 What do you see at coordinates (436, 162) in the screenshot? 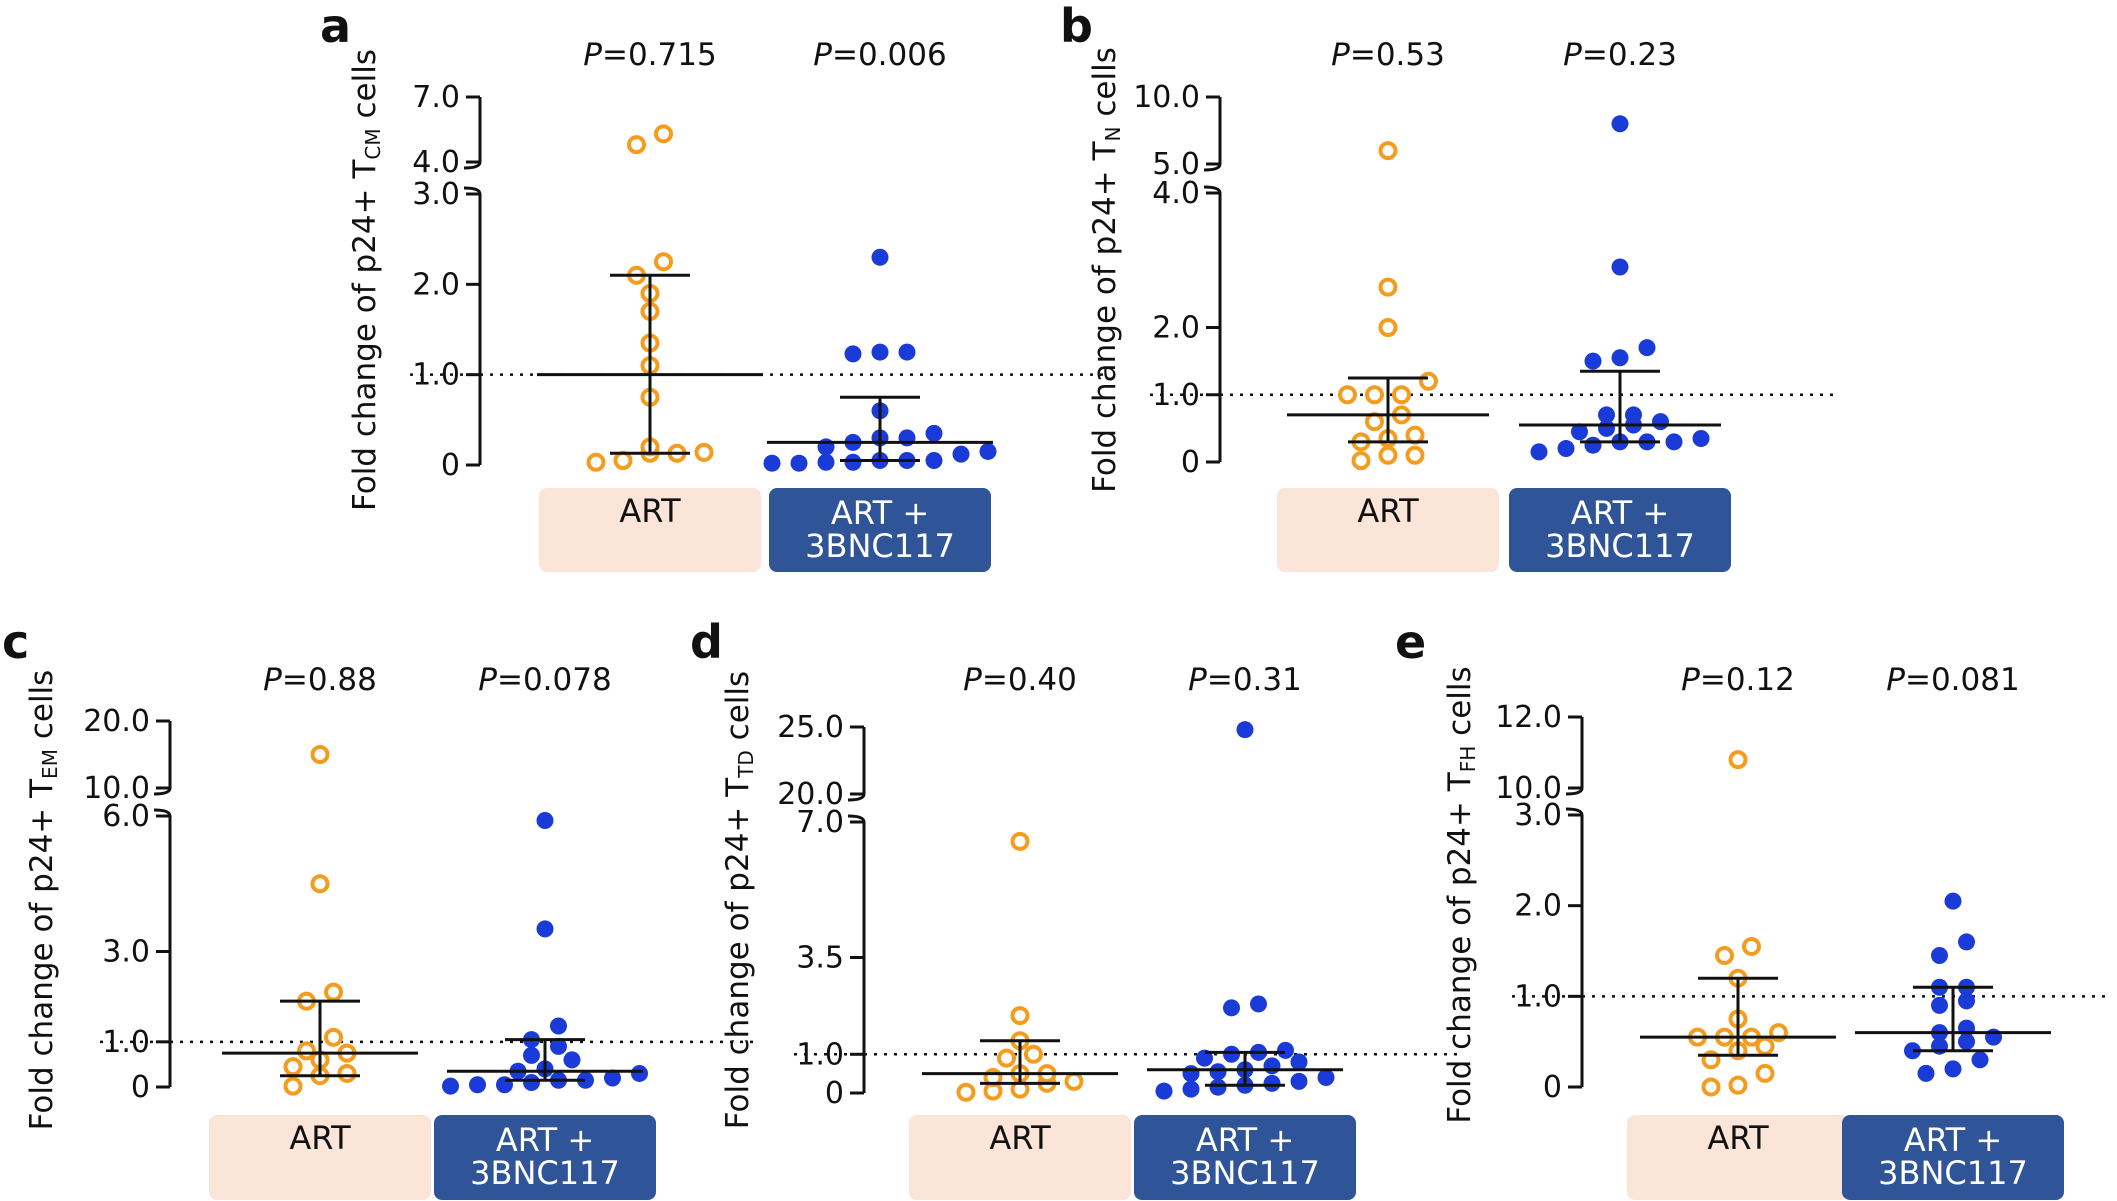
I see `y-tick-label: 4.0` at bounding box center [436, 162].